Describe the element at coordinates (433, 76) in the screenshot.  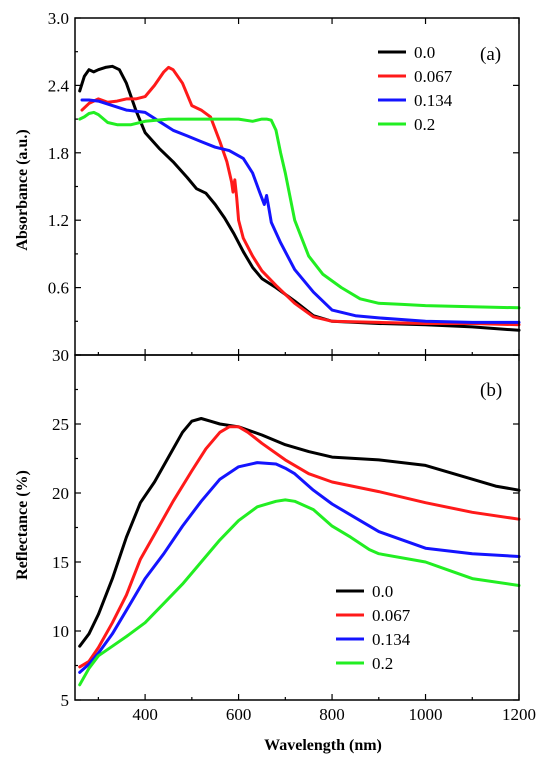
I see `absorbance-legend-label: 0.067` at that location.